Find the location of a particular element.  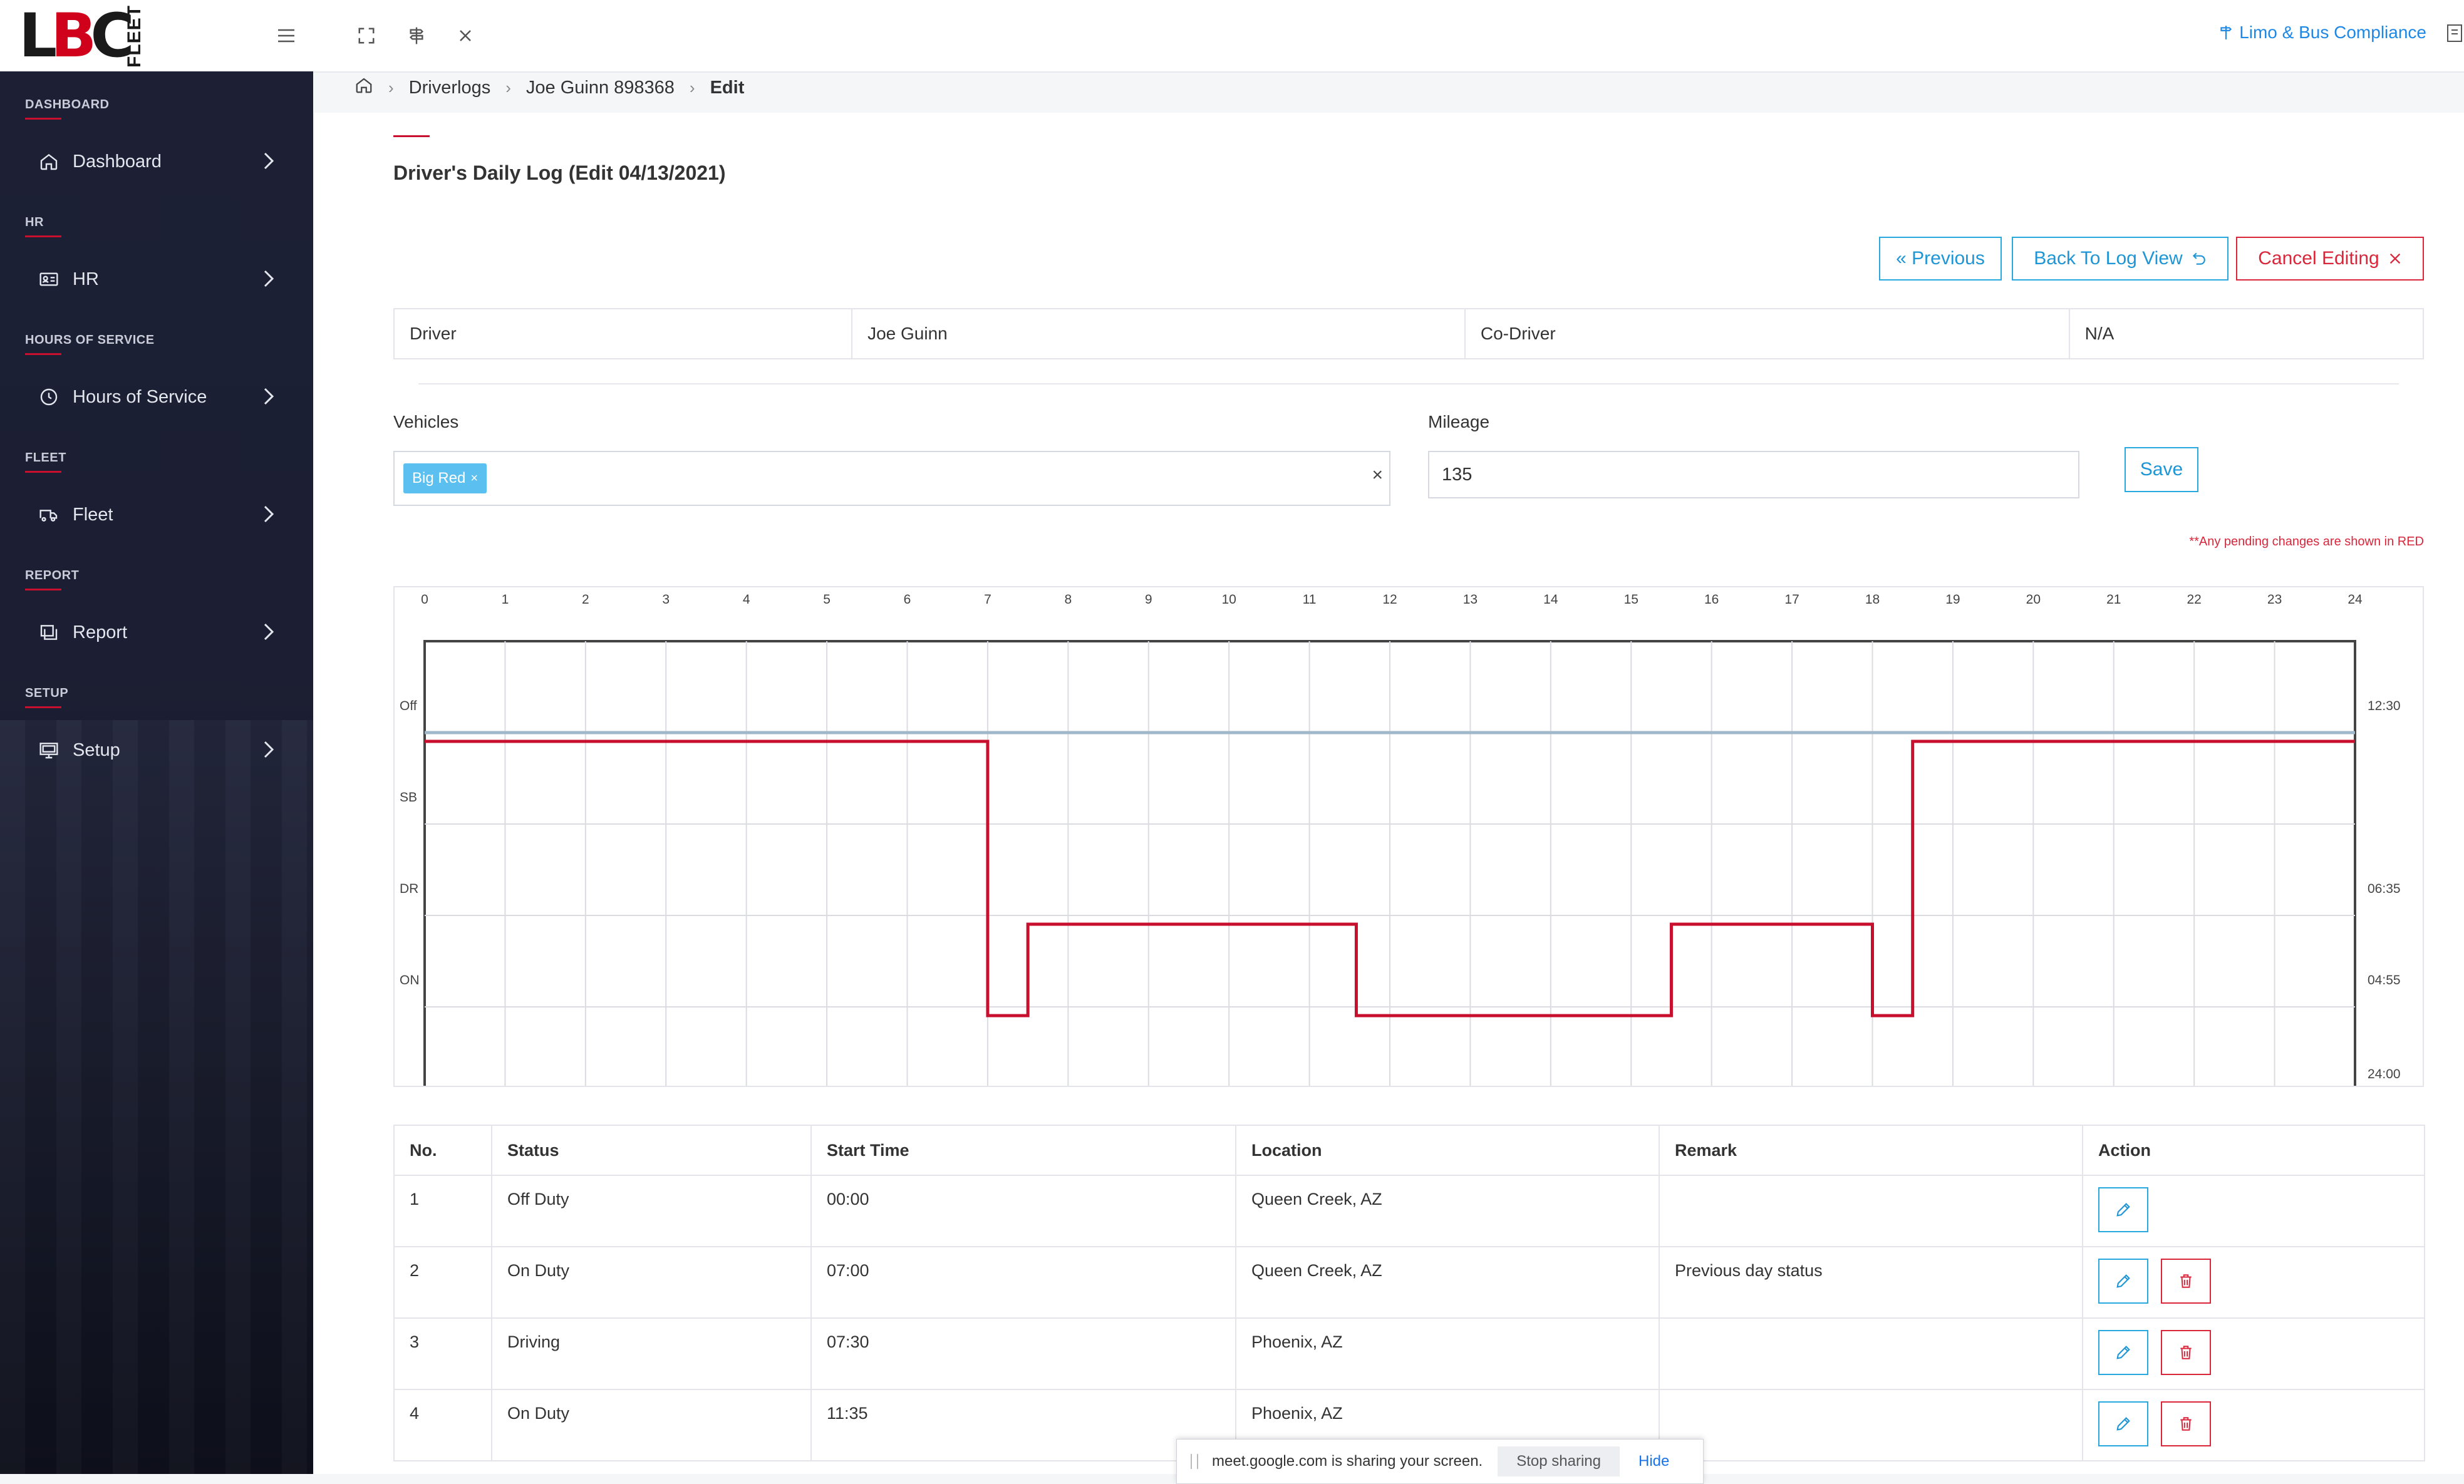

sidebar-item-dashboard: Dashboard is located at coordinates (163, 161).